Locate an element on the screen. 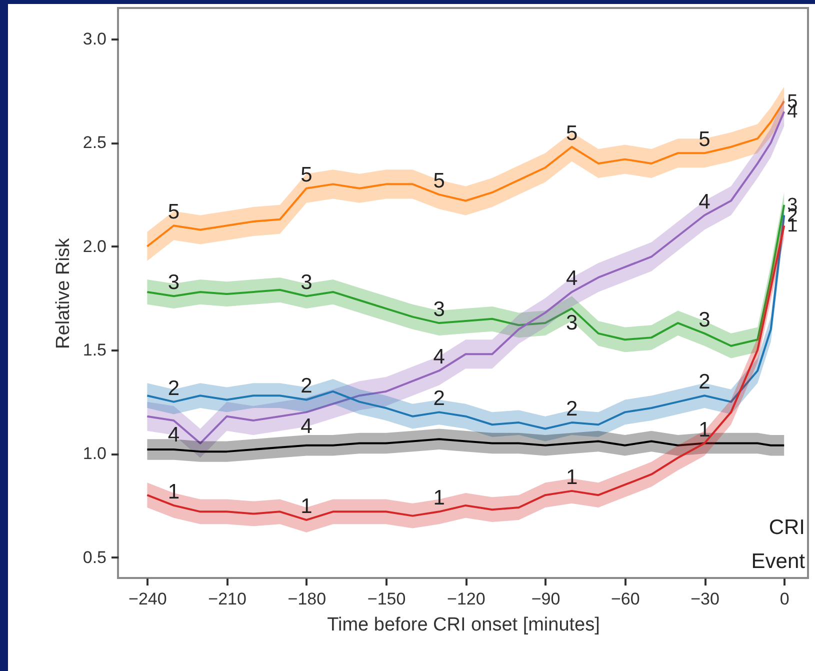 The image size is (815, 671). y-axis-title: Relative Risk is located at coordinates (63, 293).